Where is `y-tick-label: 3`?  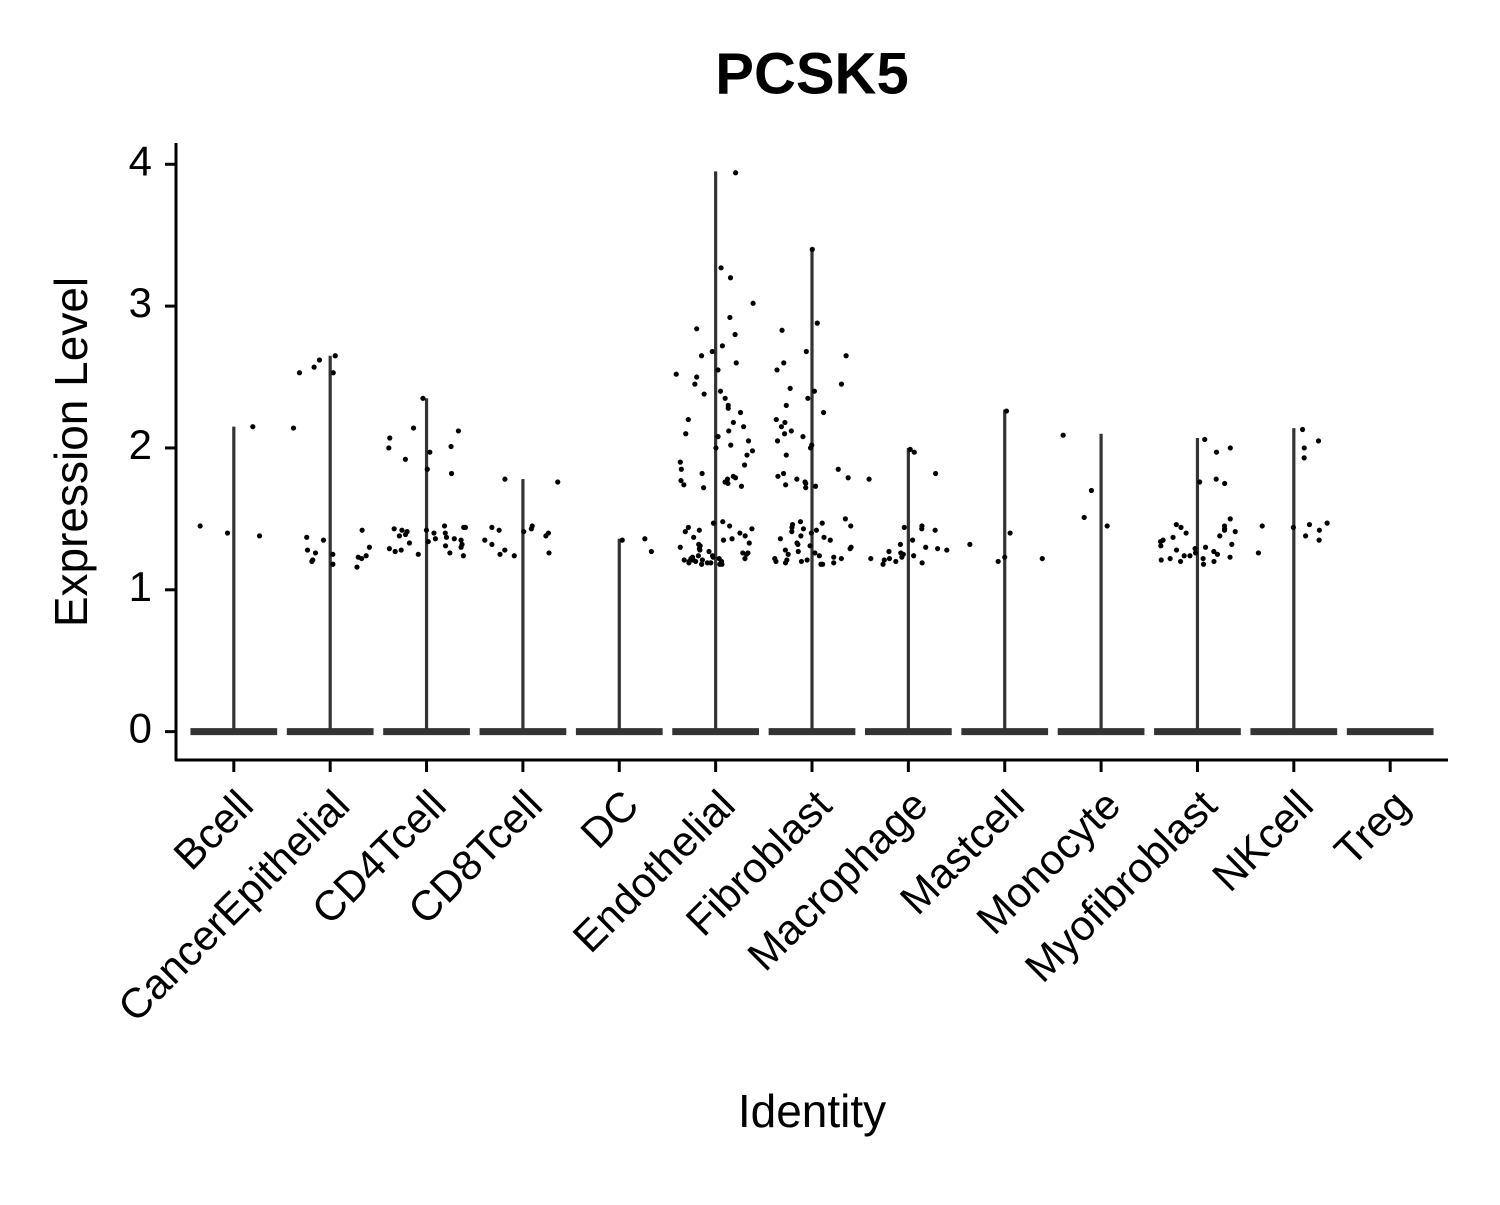 y-tick-label: 3 is located at coordinates (140, 302).